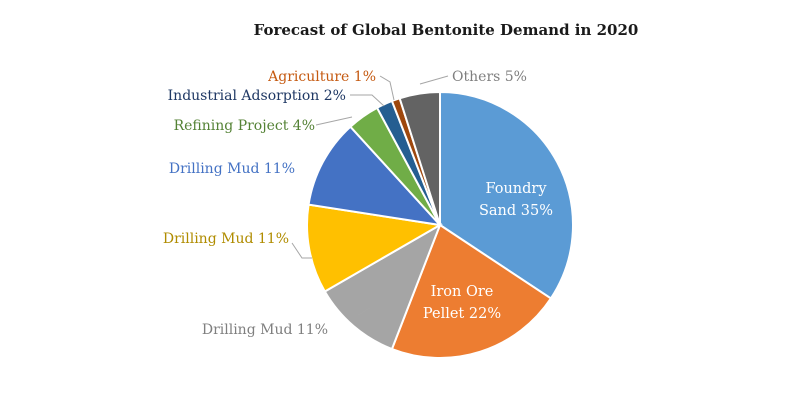 This screenshot has width=800, height=401. I want to click on slice-label-4: Drilling Mud 11%, so click(232, 169).